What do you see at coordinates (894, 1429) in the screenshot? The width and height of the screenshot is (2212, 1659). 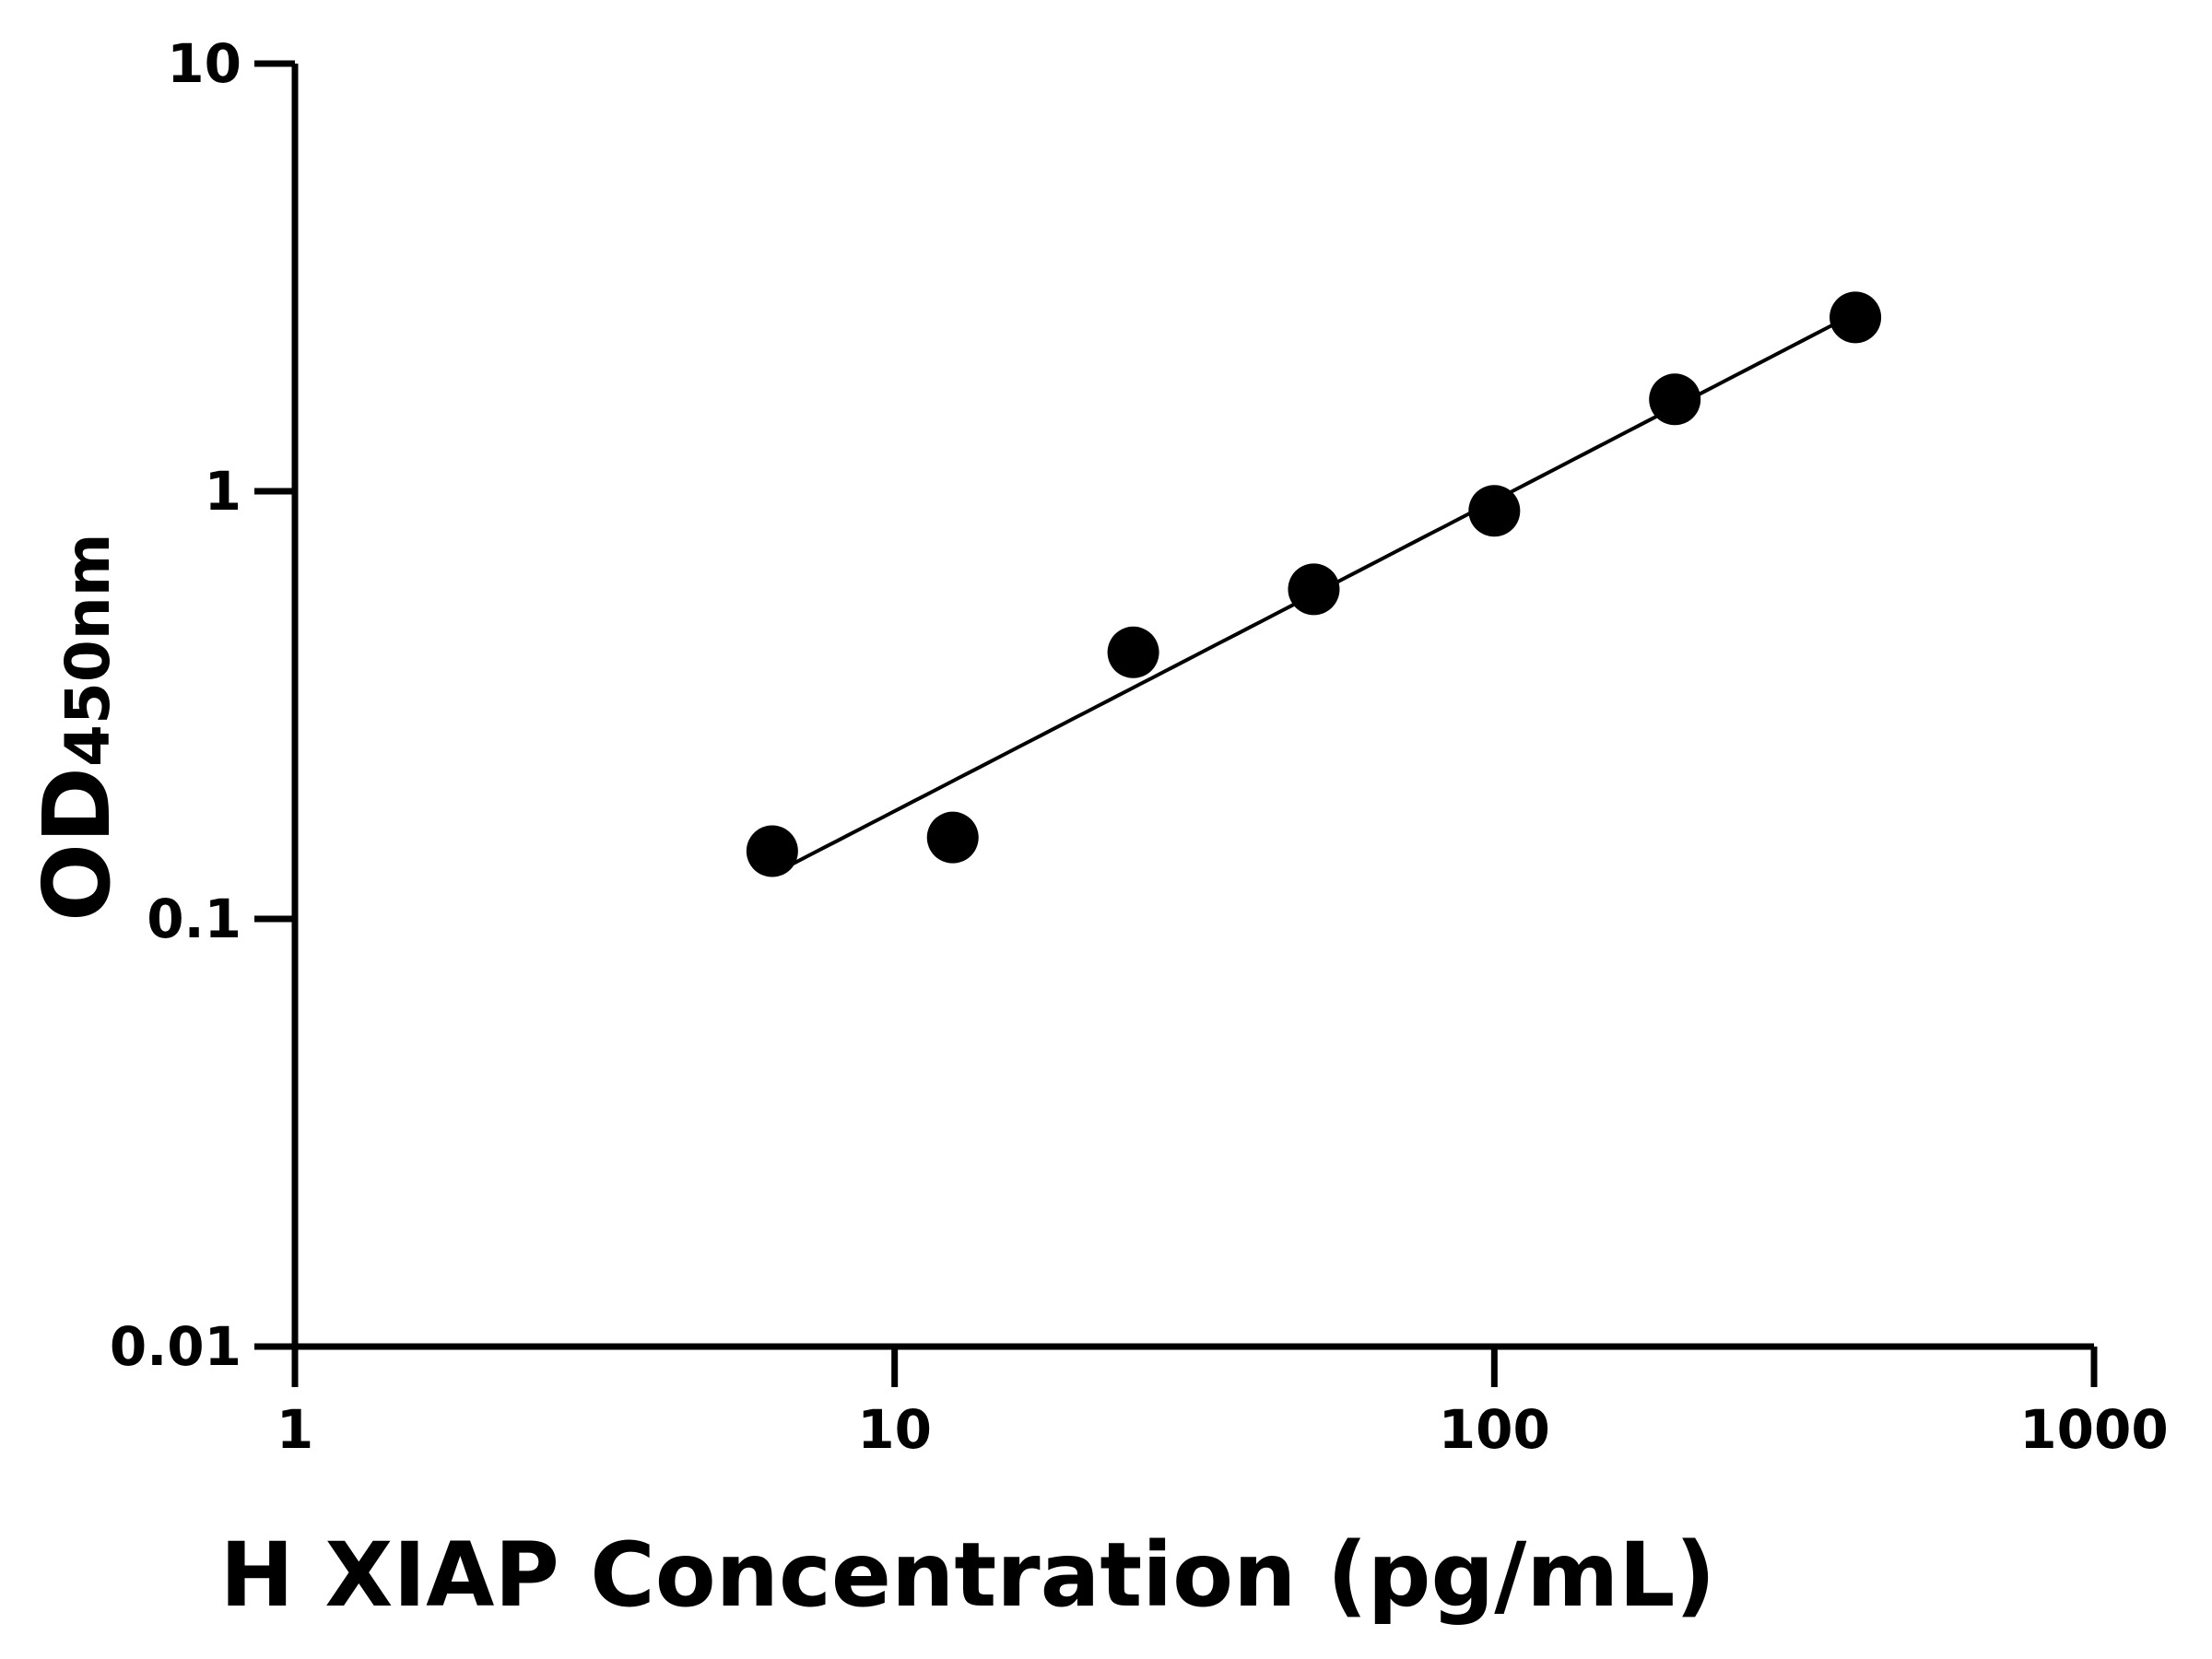 I see `x-tick-label: 10` at bounding box center [894, 1429].